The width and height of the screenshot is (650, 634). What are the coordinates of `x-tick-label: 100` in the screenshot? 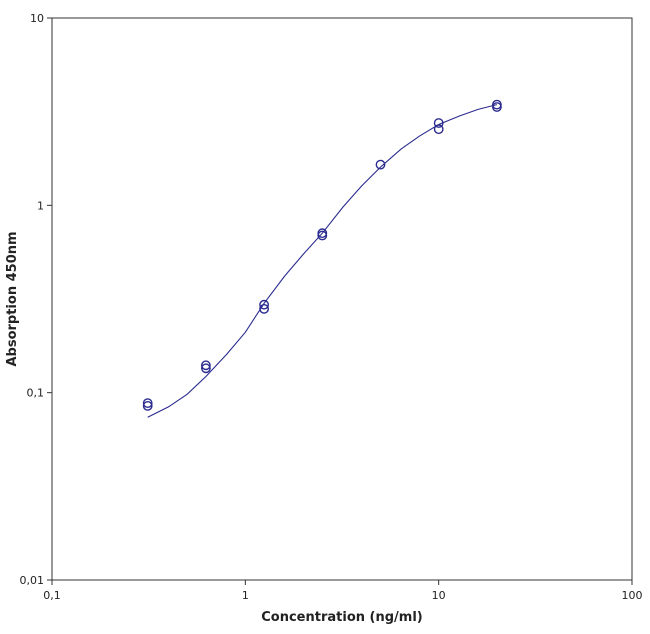 It's located at (632, 595).